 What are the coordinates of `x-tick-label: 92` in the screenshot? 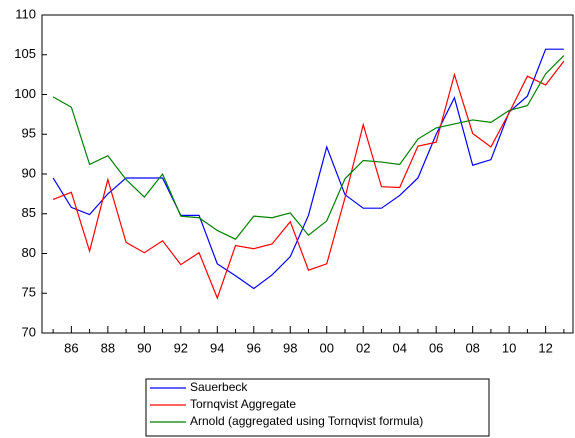 It's located at (181, 347).